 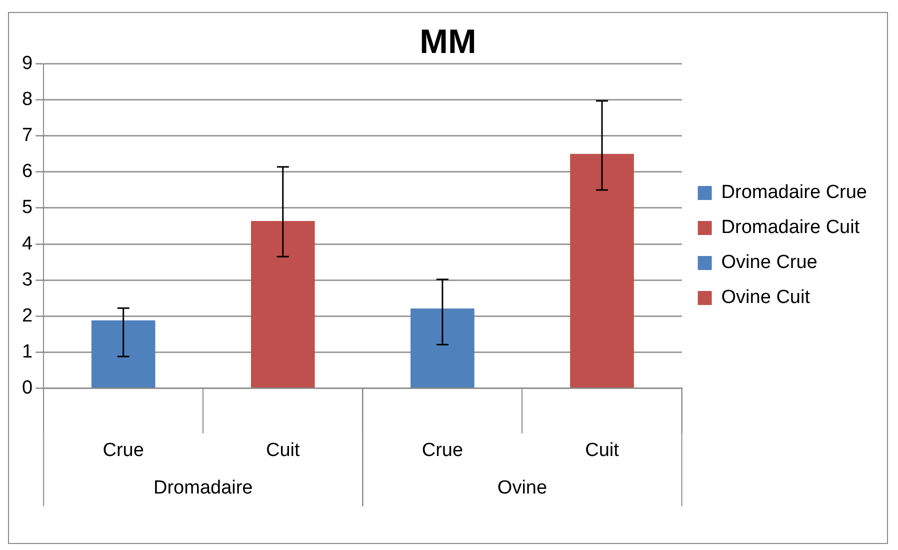 What do you see at coordinates (27, 207) in the screenshot?
I see `y-tick-label: 5` at bounding box center [27, 207].